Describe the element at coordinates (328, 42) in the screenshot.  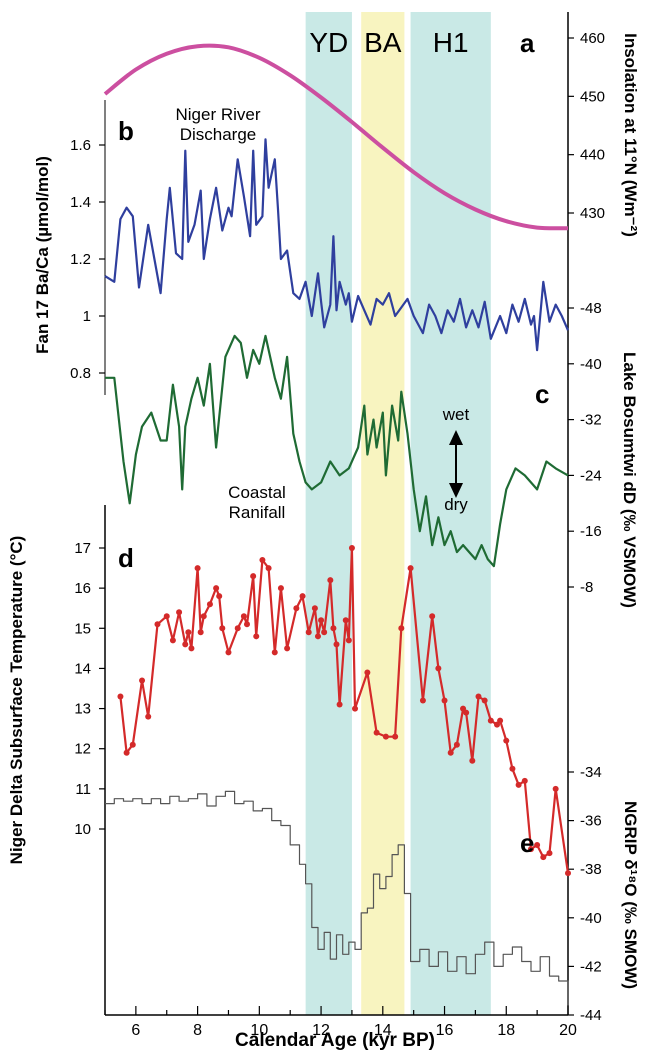
I see `band-label-yd: YD` at that location.